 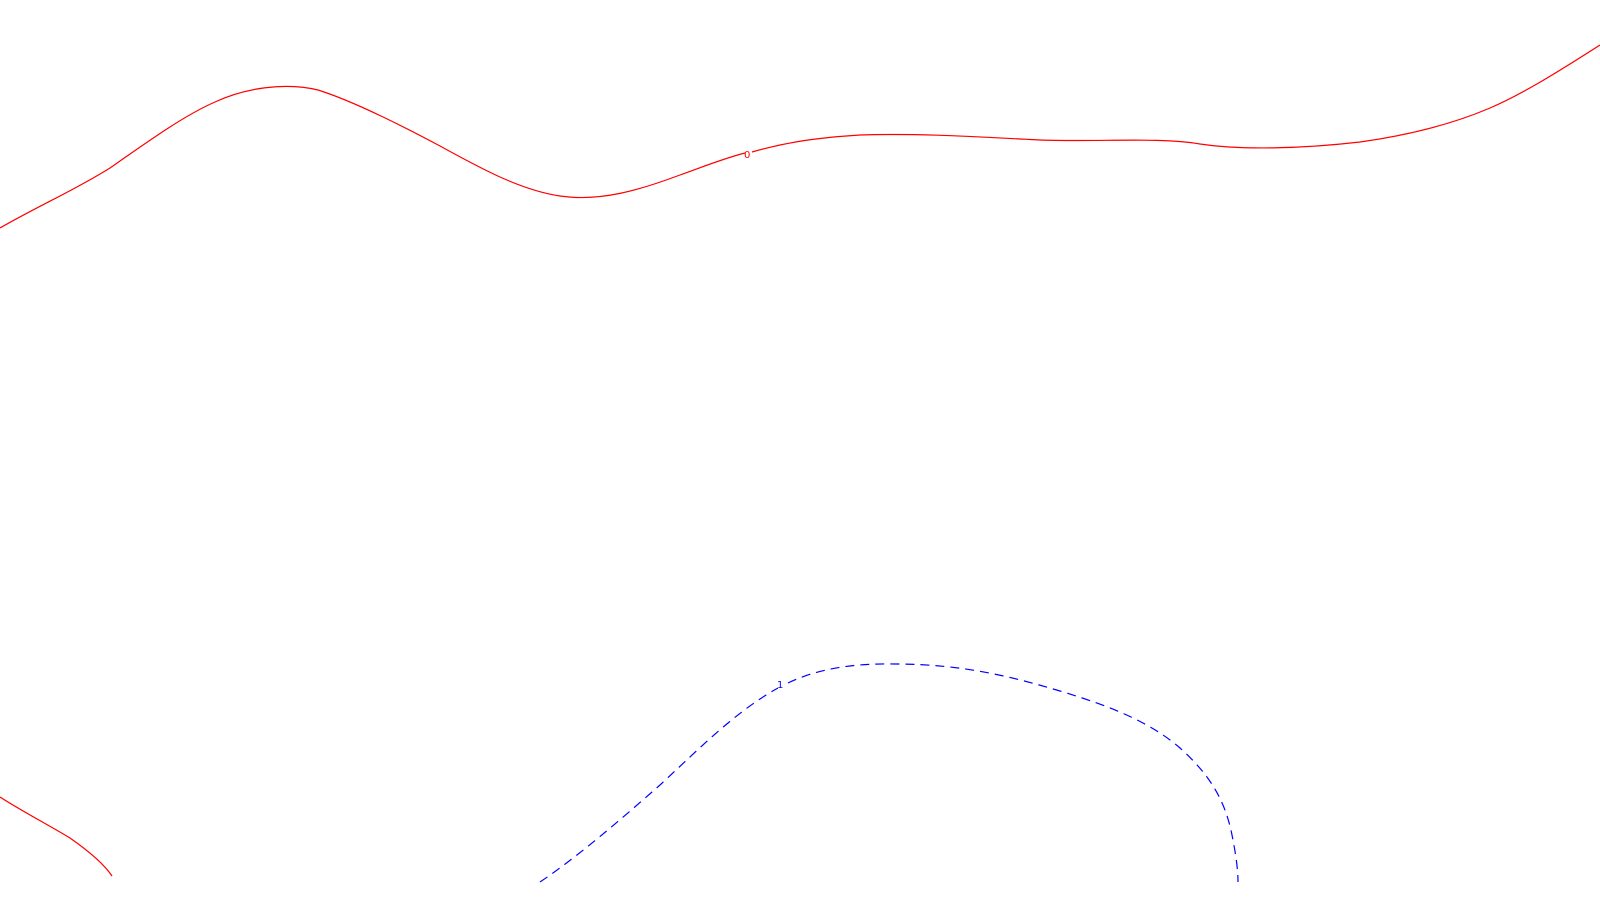 I want to click on contour-label-1: 1, so click(x=780, y=685).